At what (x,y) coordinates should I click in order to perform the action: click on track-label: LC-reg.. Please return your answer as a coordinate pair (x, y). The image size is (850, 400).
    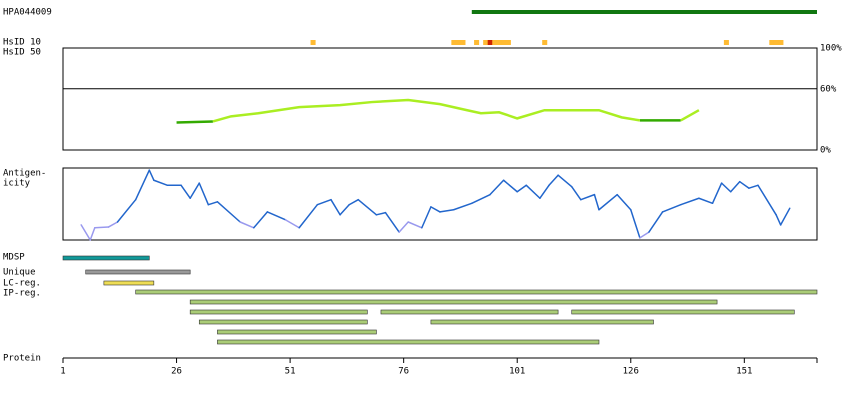
    Looking at the image, I should click on (22, 284).